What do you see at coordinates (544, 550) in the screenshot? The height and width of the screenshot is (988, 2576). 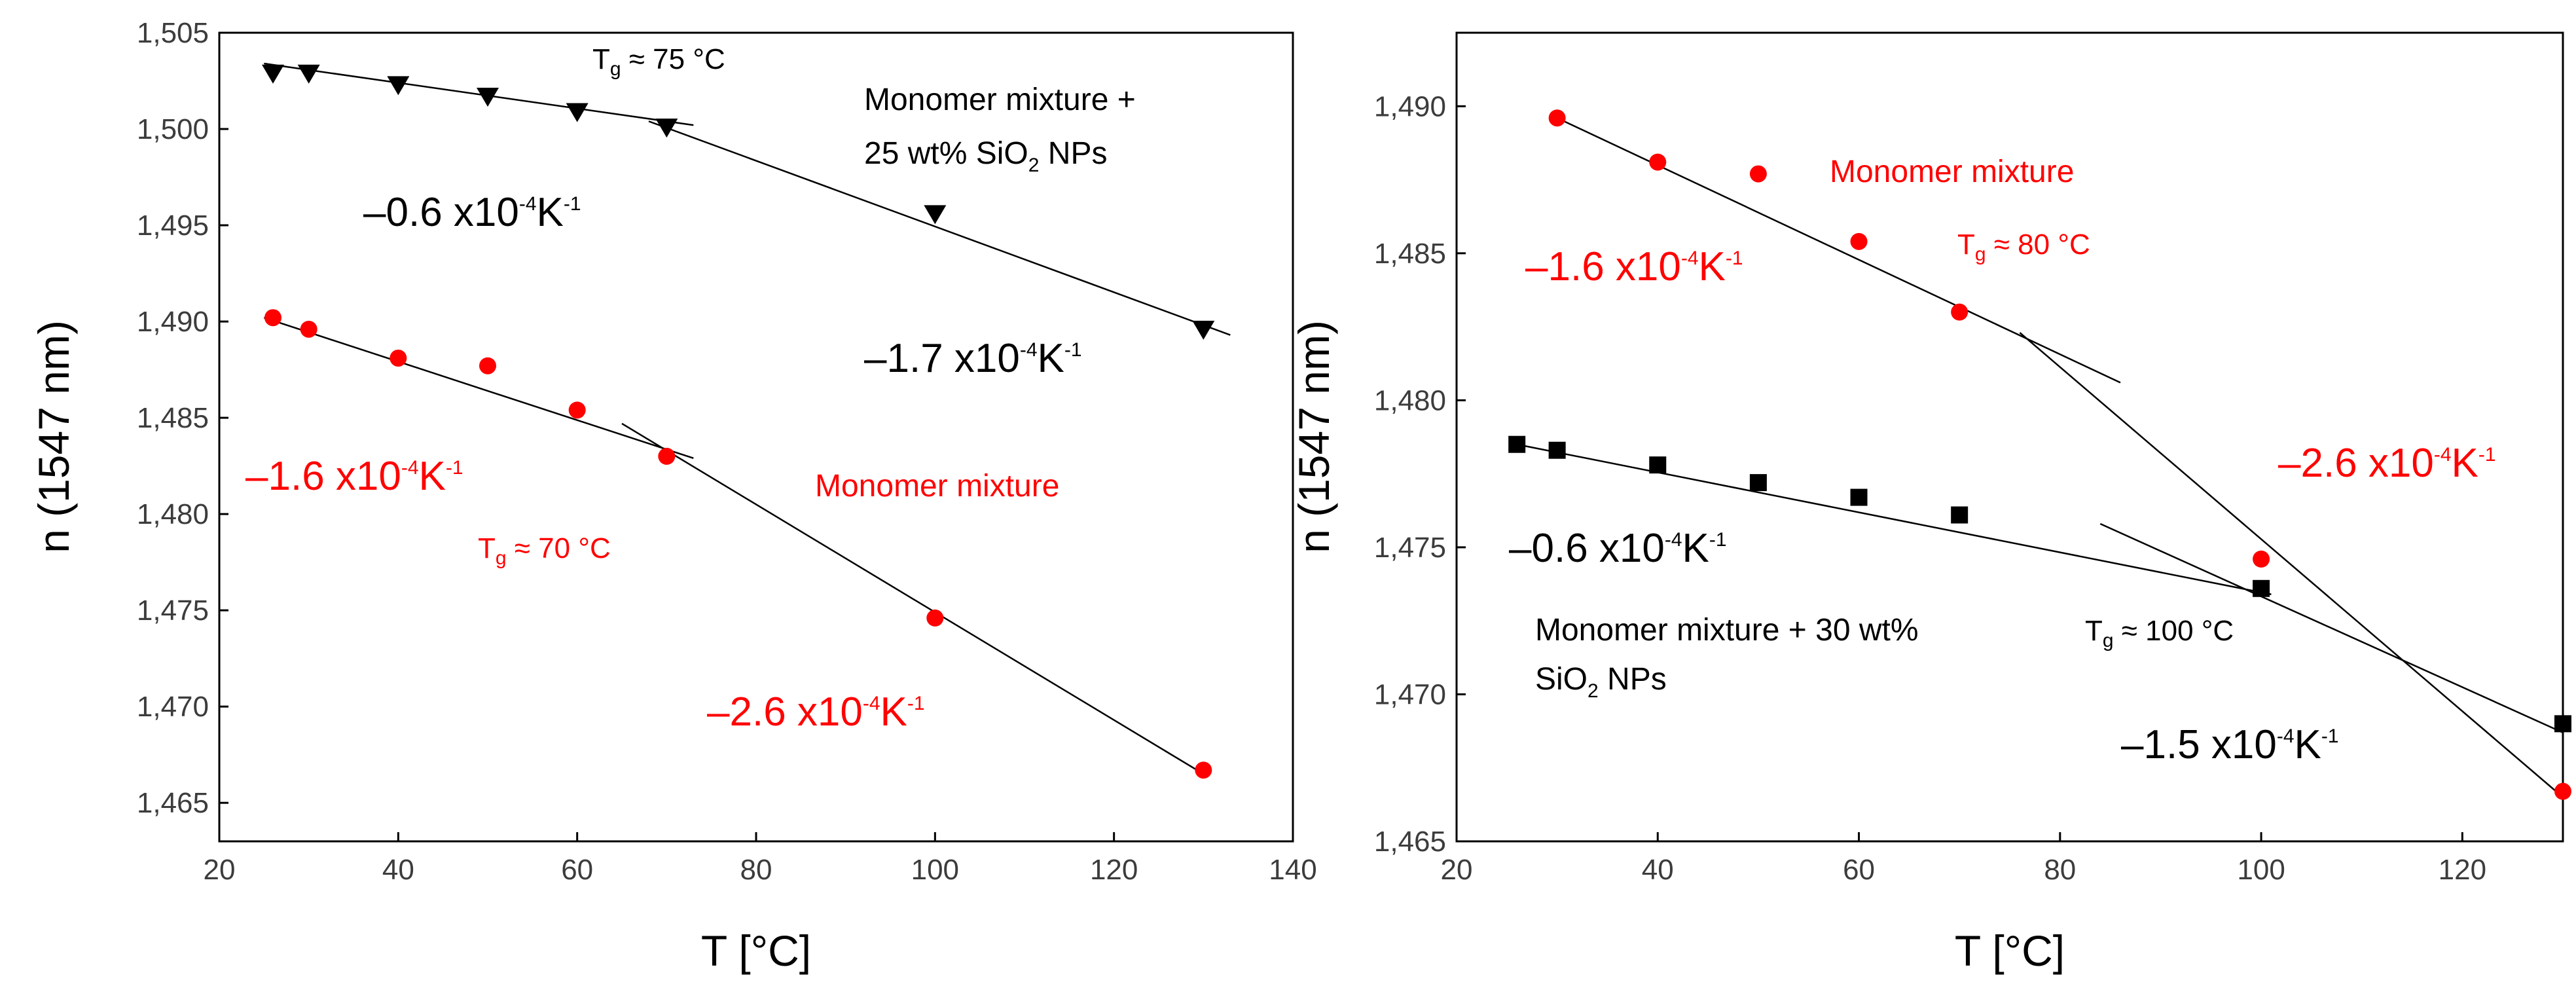 I see `left-tg-red-label: Tg ≈ 70 °C` at bounding box center [544, 550].